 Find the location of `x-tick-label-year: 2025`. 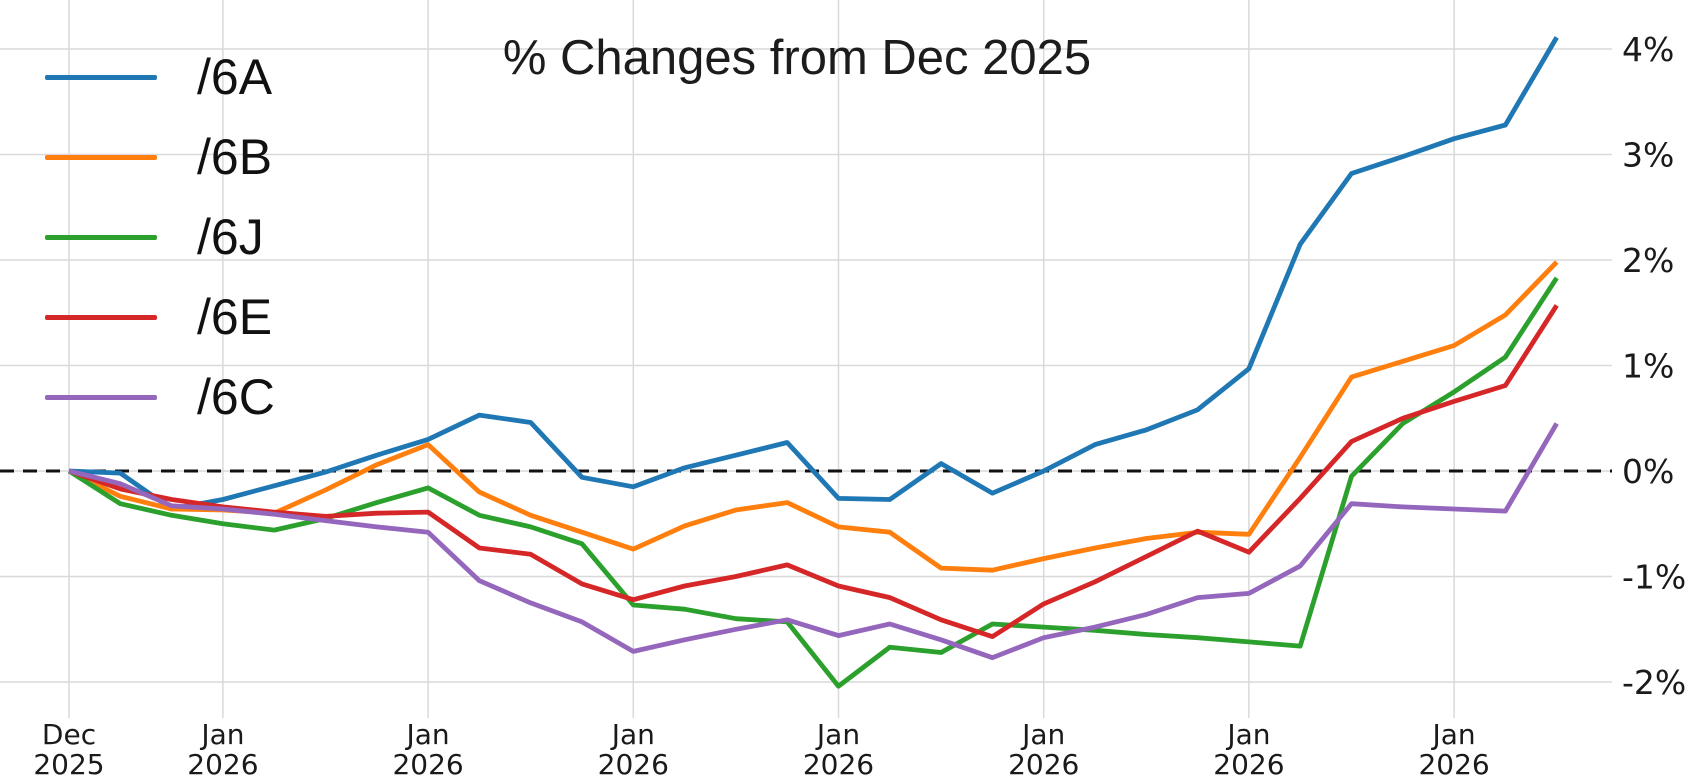

x-tick-label-year: 2025 is located at coordinates (68, 764).